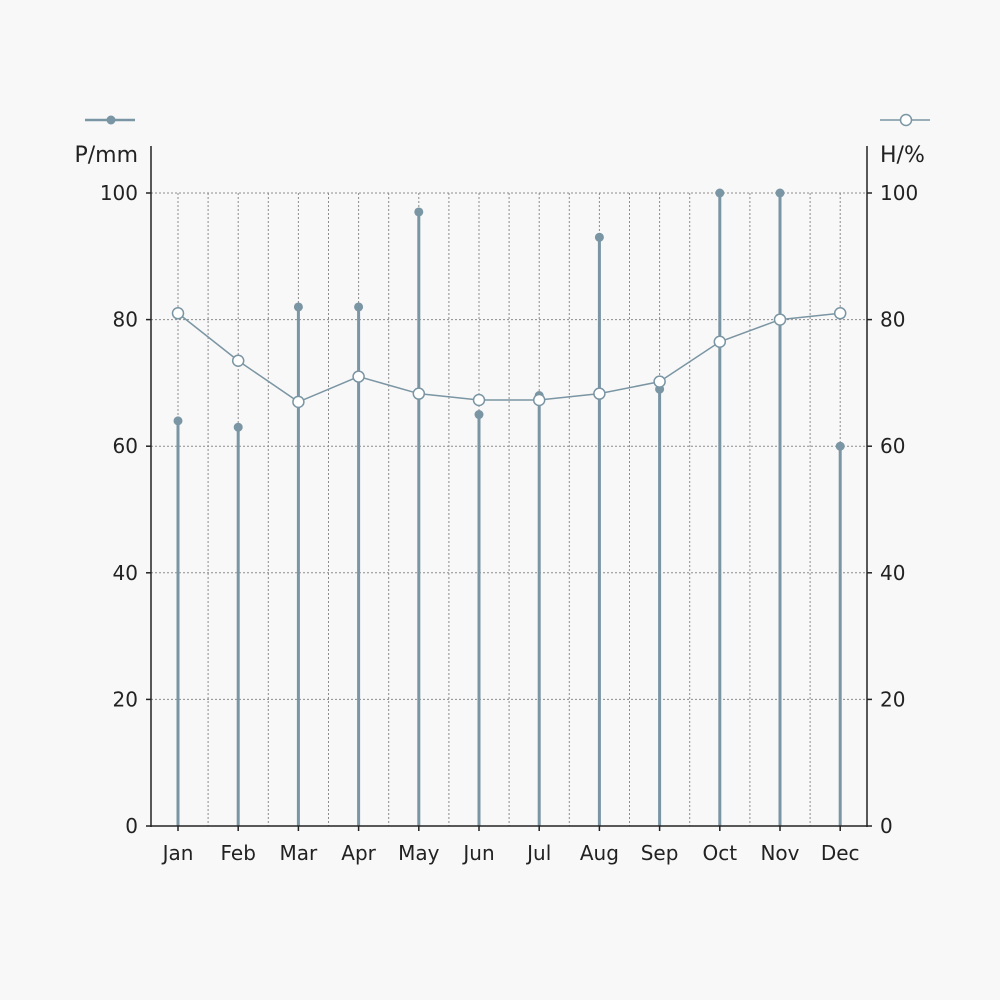  I want to click on right-axis-tick-label: 0, so click(886, 826).